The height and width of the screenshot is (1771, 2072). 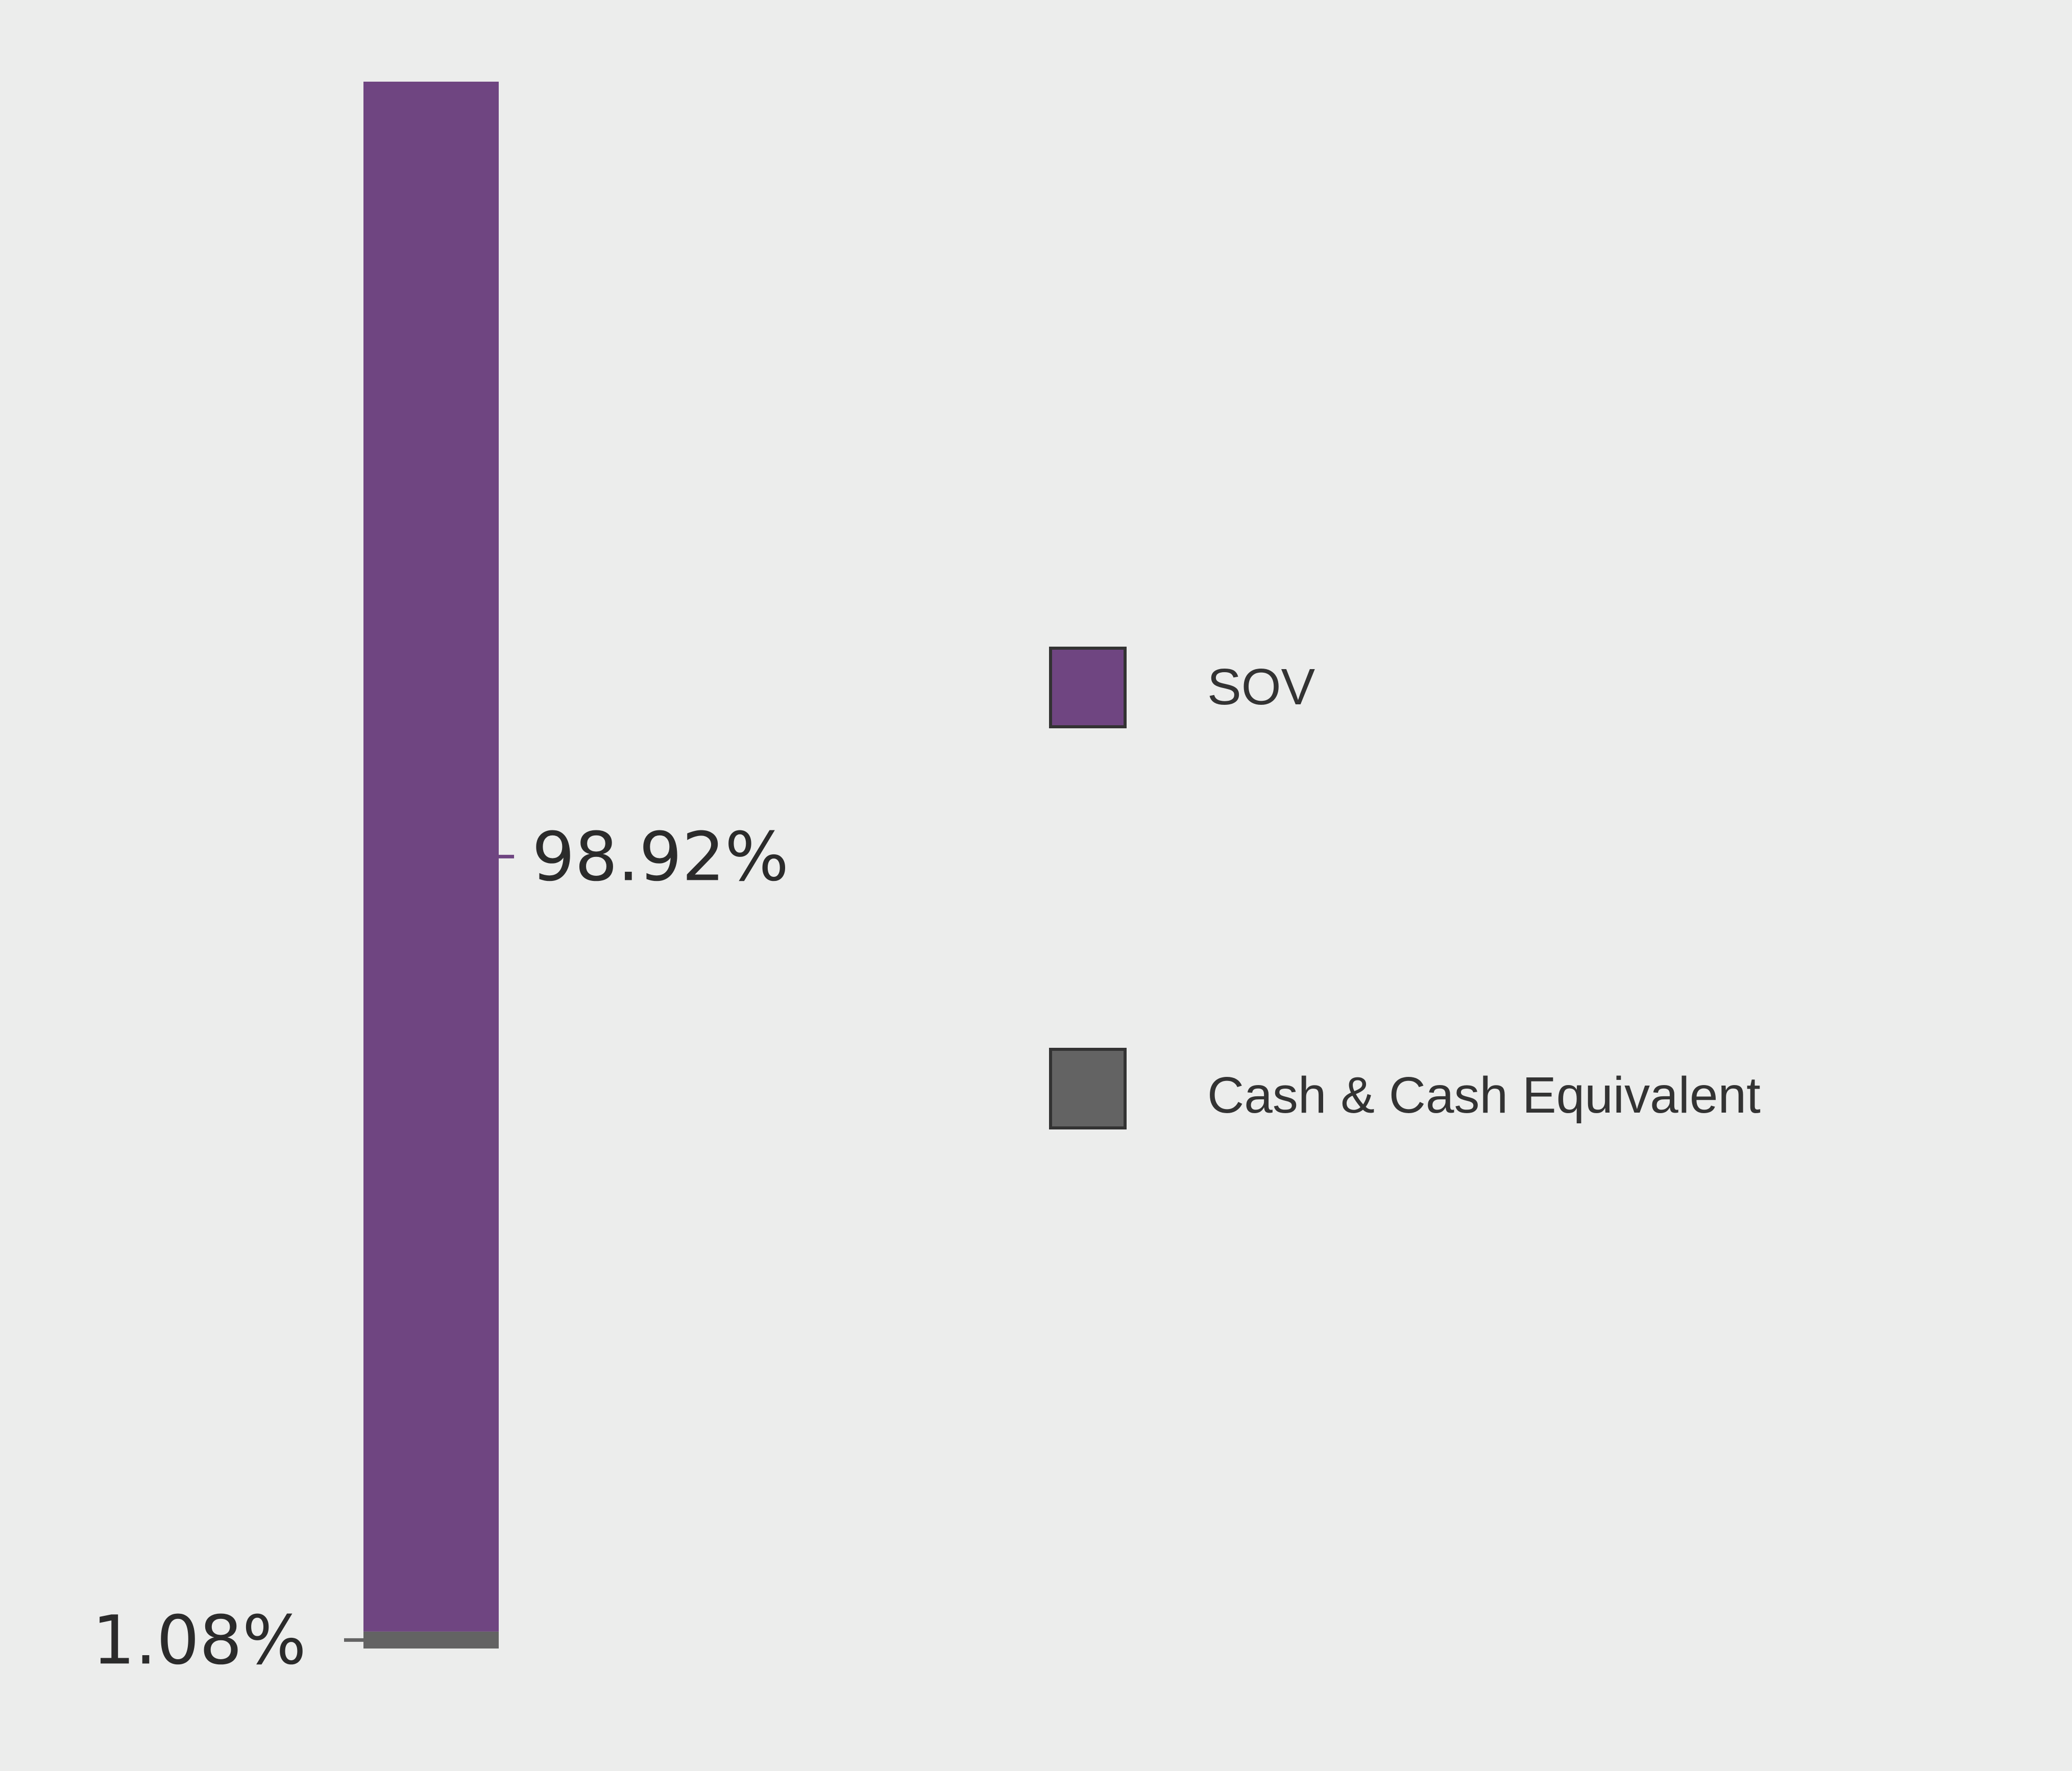 I want to click on bar-segment-sov, so click(x=431, y=857).